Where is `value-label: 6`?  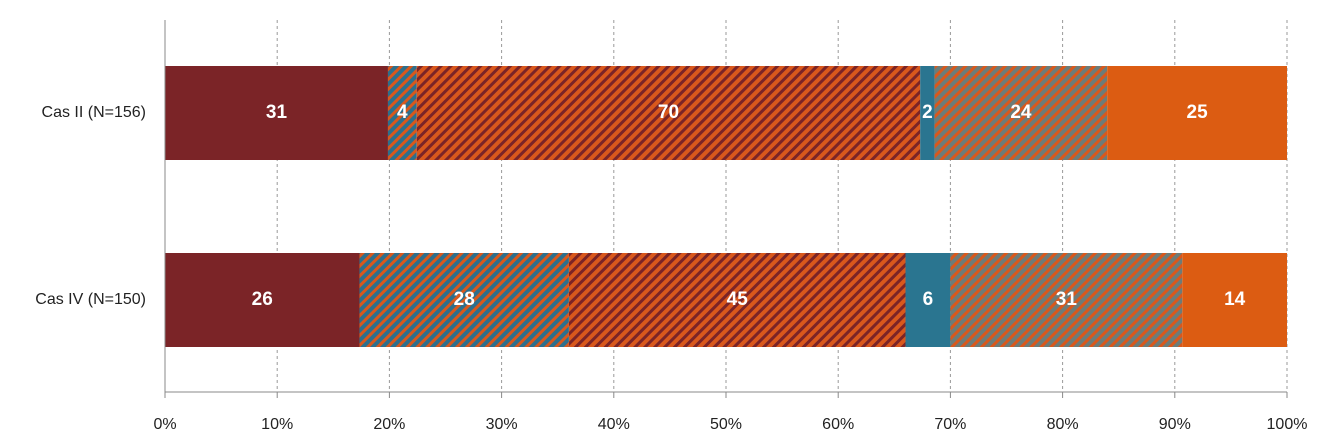 value-label: 6 is located at coordinates (928, 299).